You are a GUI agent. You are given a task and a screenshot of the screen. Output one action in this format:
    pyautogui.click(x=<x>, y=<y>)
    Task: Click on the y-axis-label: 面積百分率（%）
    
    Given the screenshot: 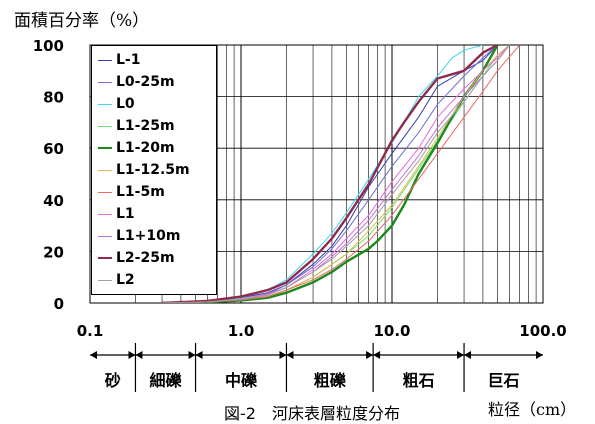 What is the action you would take?
    pyautogui.click(x=82, y=21)
    